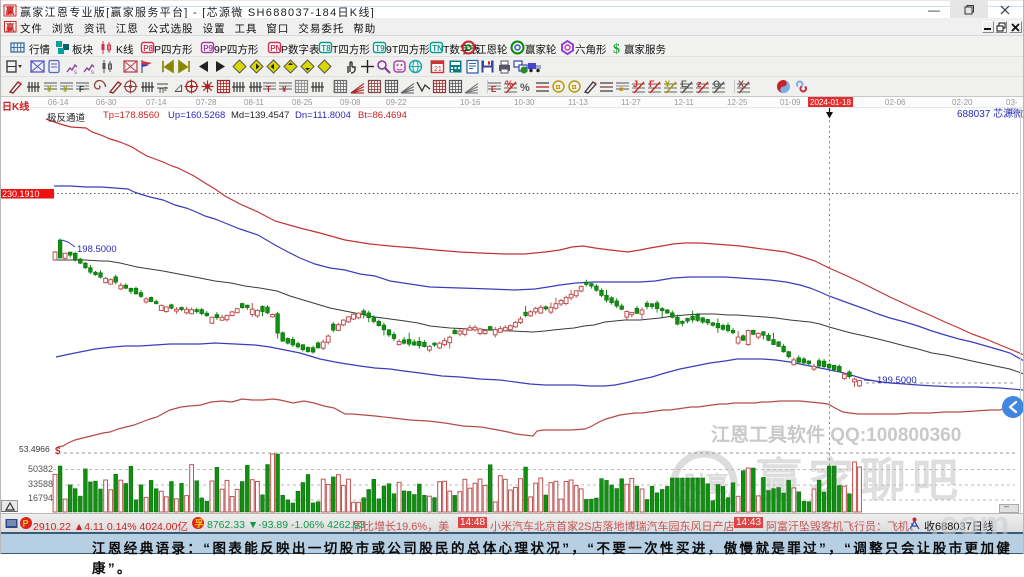 The width and height of the screenshot is (1024, 577). I want to click on svg-text: X, so click(741, 84).